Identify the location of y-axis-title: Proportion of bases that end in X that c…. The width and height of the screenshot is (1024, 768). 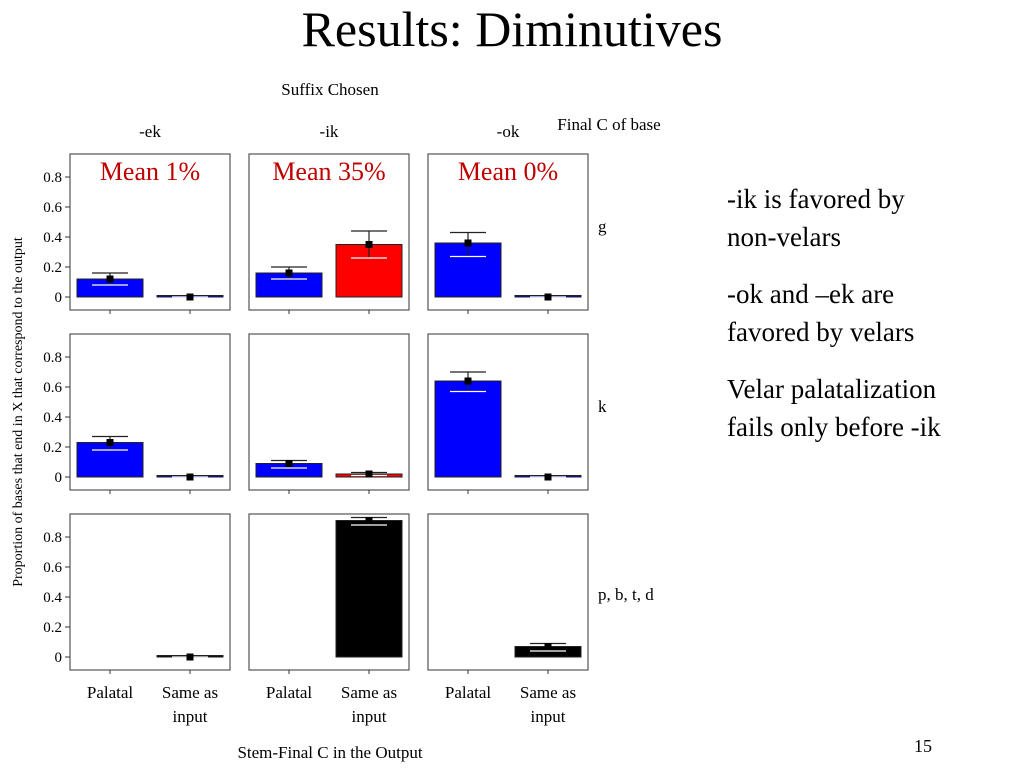
(18, 412).